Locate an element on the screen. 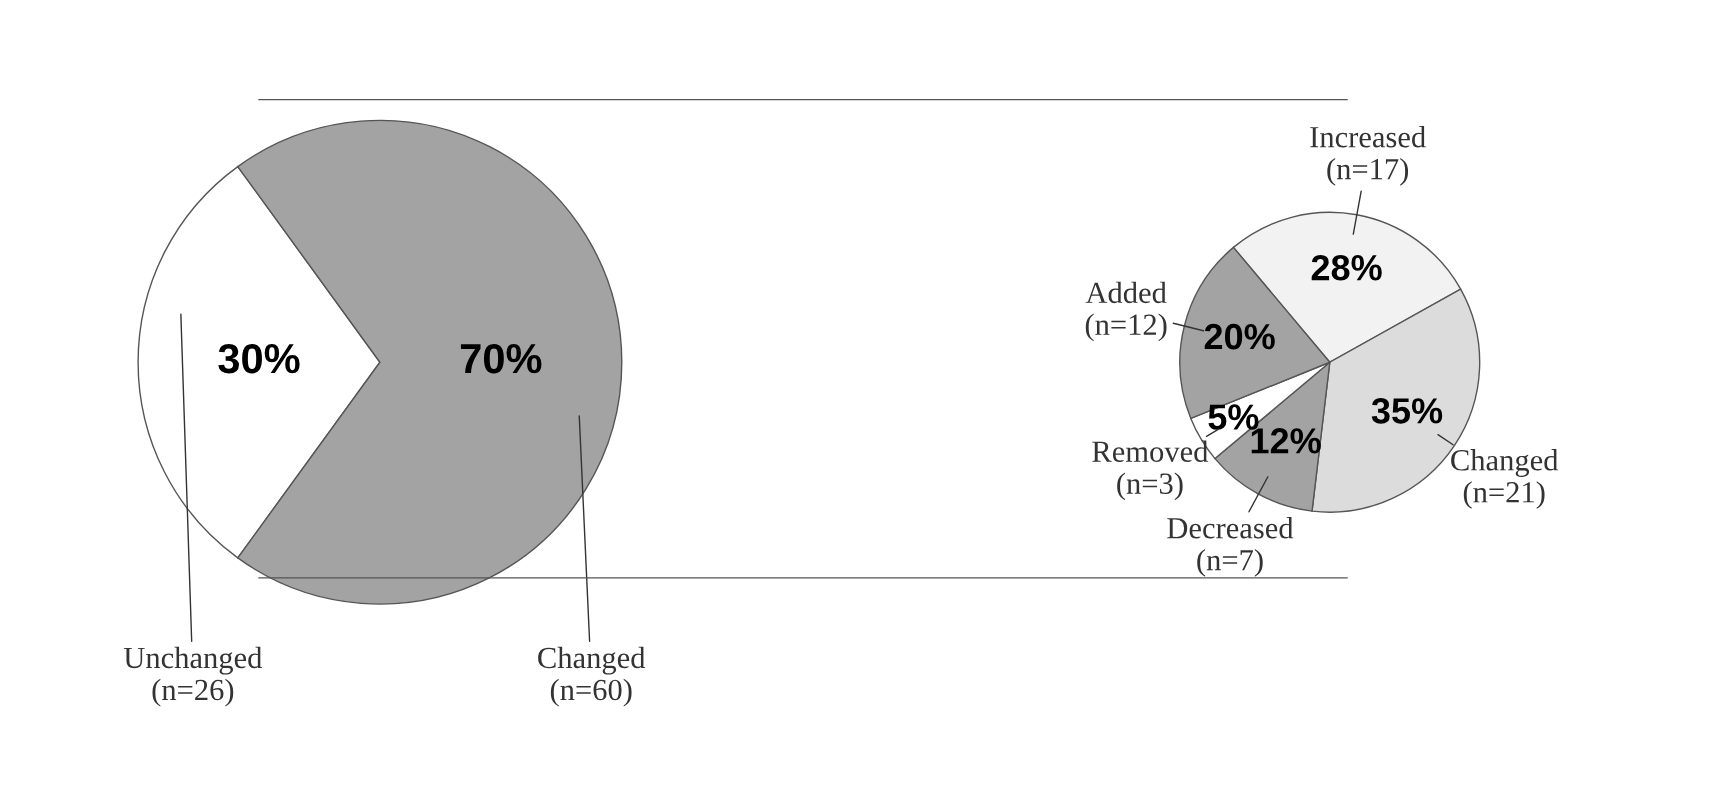 This screenshot has height=797, width=1727. slice-label: Changed (n=60) is located at coordinates (592, 676).